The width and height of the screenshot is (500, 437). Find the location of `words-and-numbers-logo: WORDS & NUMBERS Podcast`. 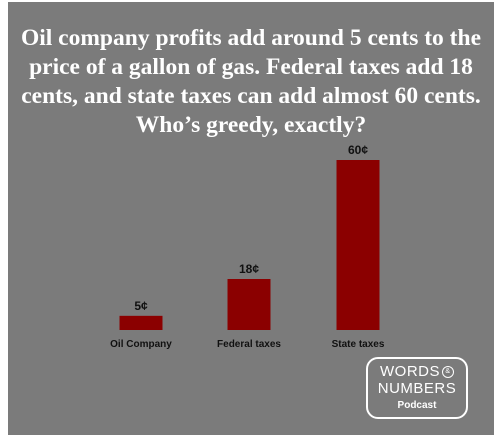

words-and-numbers-logo: WORDS & NUMBERS Podcast is located at coordinates (417, 388).